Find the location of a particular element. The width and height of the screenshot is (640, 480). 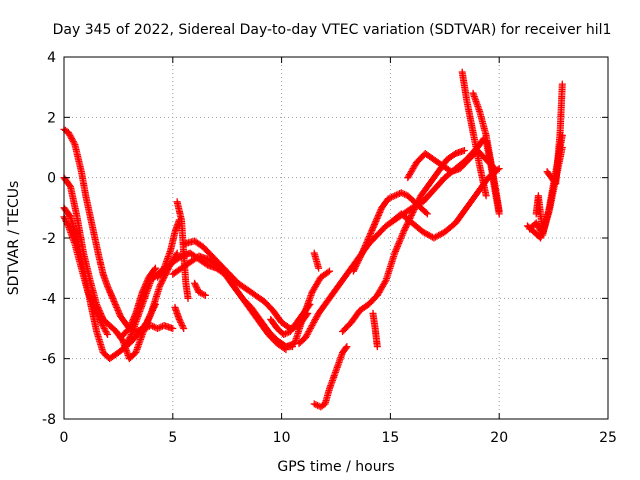

y-tick-label: 2 is located at coordinates (51, 118).